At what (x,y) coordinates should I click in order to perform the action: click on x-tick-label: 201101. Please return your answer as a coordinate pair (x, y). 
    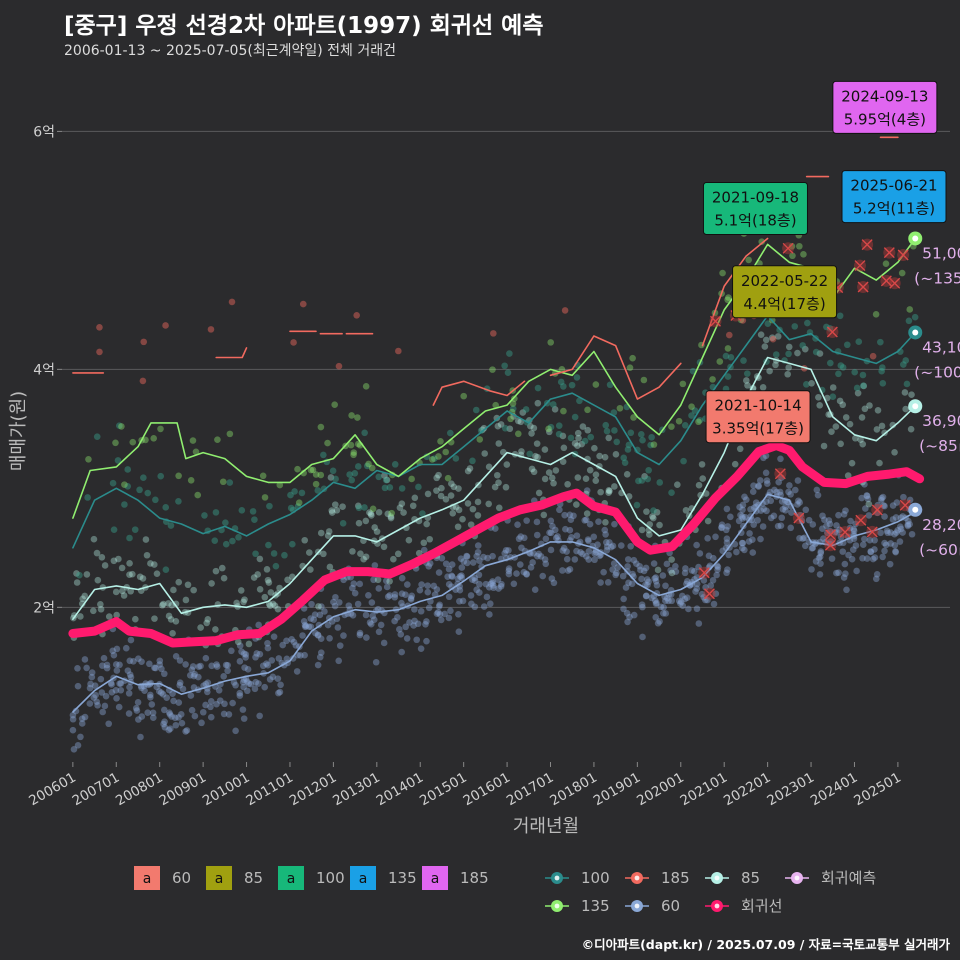
    Looking at the image, I should click on (269, 790).